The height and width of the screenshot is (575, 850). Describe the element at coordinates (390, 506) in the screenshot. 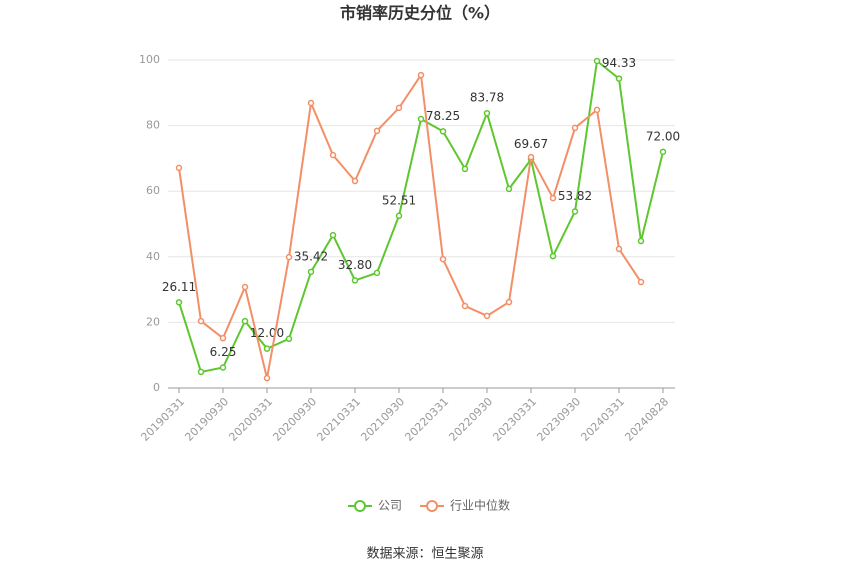

I see `legend-label: 公司` at that location.